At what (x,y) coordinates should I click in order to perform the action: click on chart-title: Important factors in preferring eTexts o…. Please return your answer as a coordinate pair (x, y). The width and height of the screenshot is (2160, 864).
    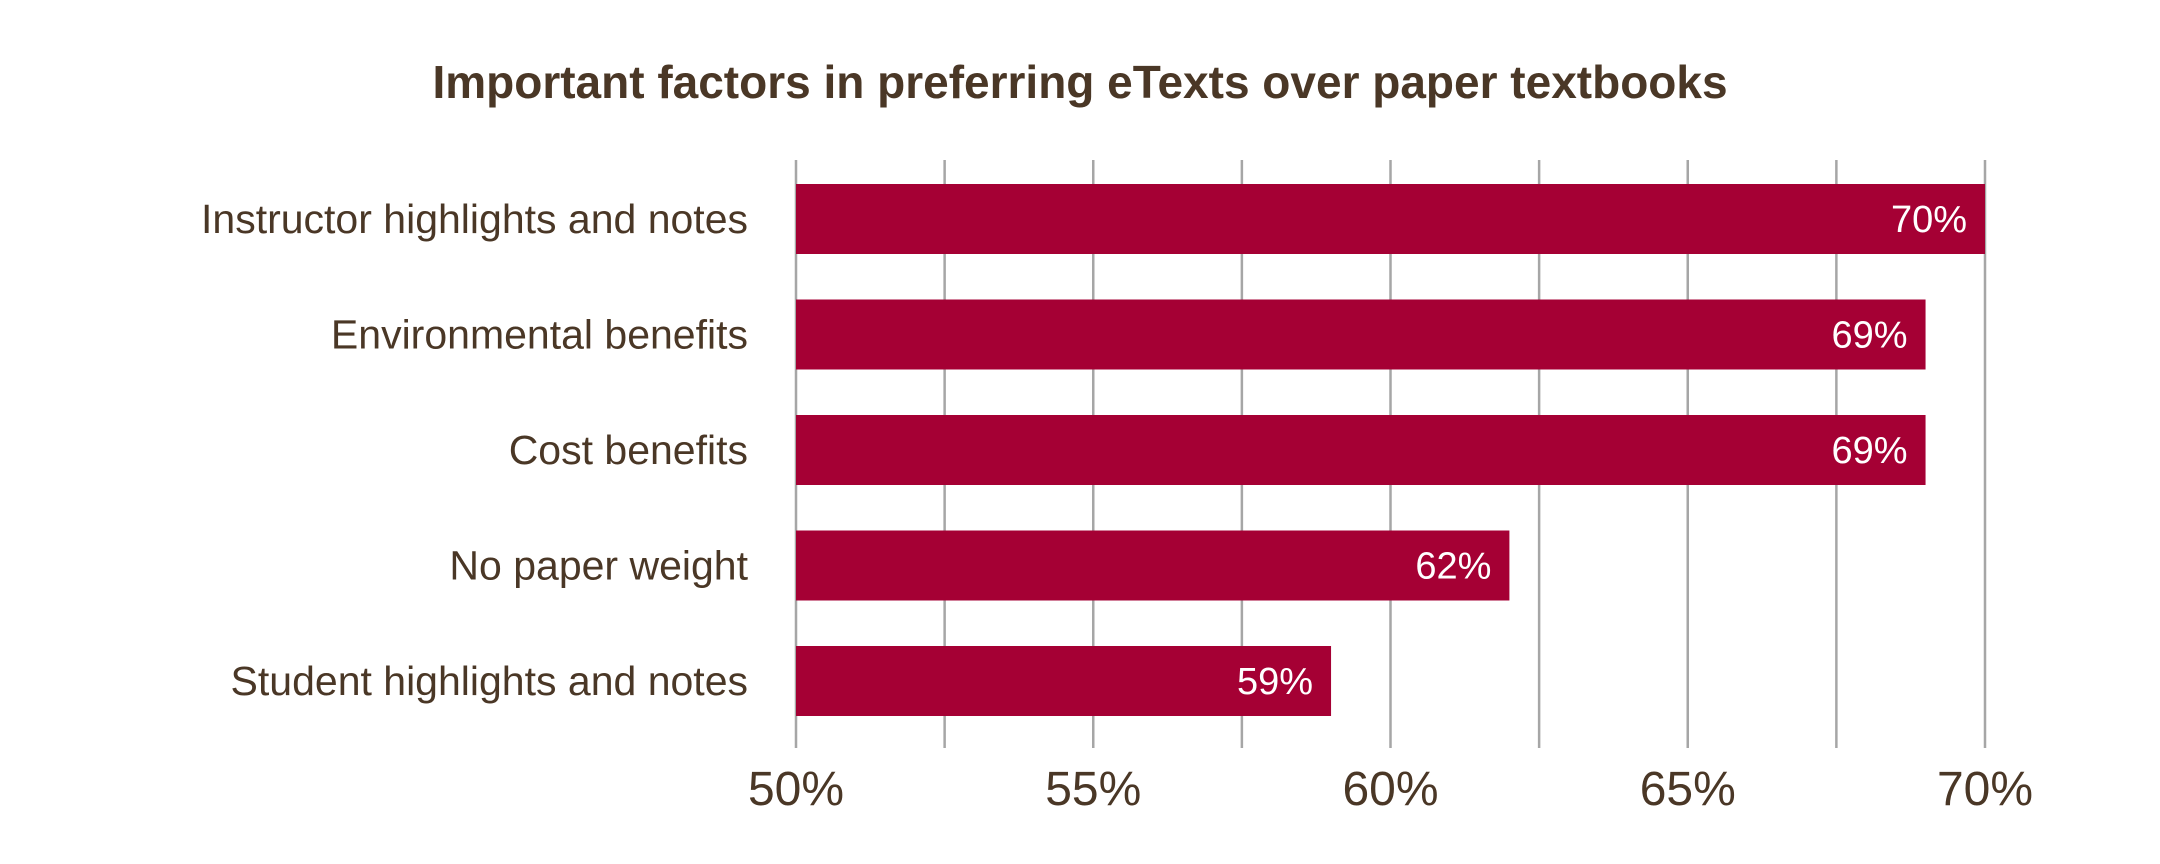
    Looking at the image, I should click on (1080, 82).